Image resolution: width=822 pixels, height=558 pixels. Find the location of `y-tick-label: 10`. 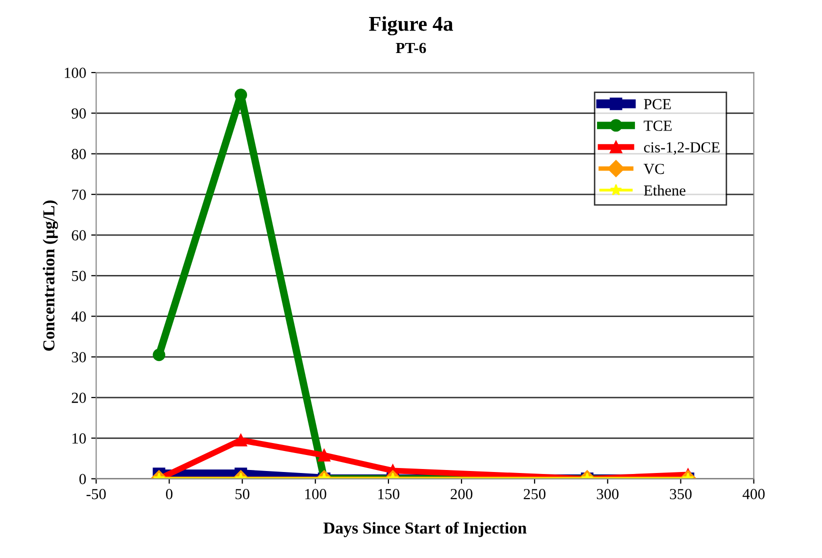

y-tick-label: 10 is located at coordinates (79, 438).